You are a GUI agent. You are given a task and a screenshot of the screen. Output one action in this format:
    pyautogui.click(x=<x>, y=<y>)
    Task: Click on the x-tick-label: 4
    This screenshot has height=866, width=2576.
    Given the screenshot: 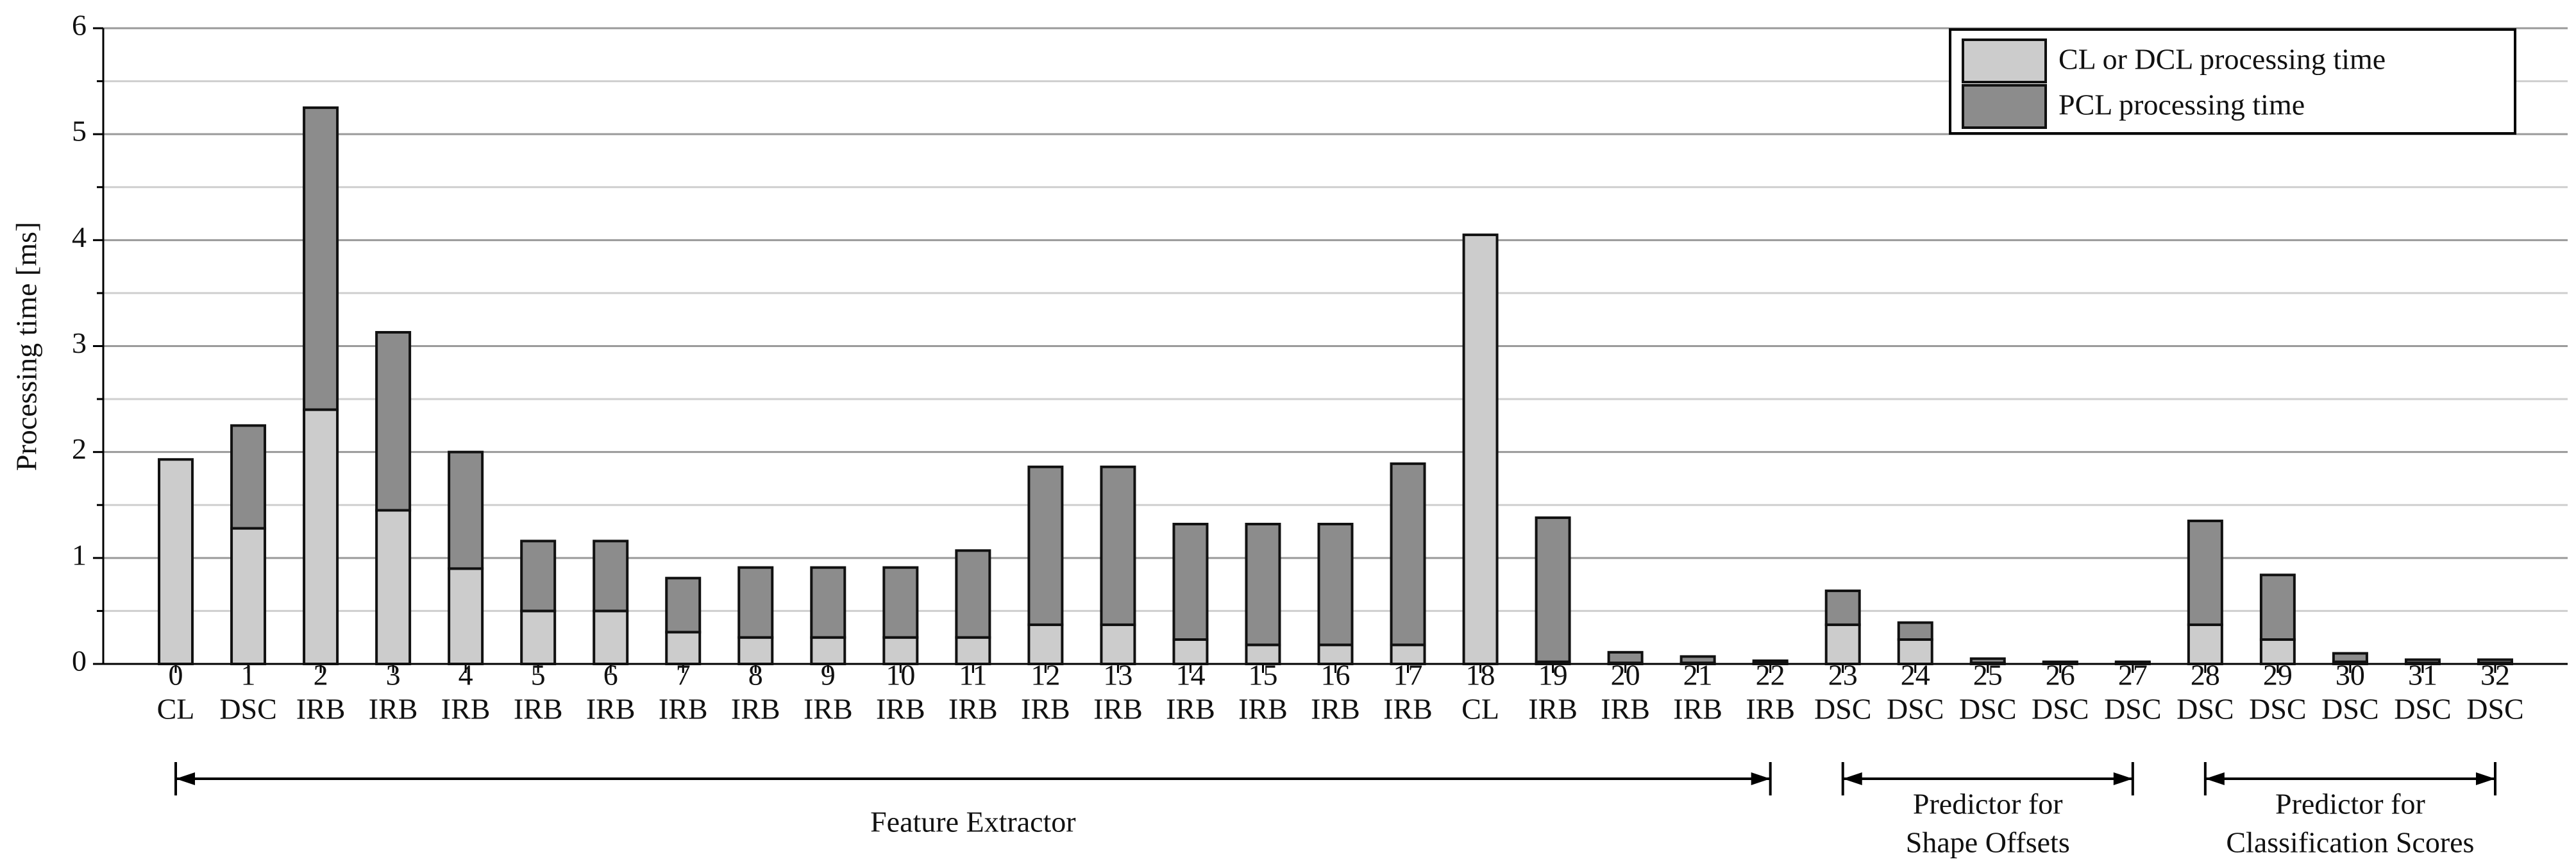 What is the action you would take?
    pyautogui.click(x=466, y=675)
    